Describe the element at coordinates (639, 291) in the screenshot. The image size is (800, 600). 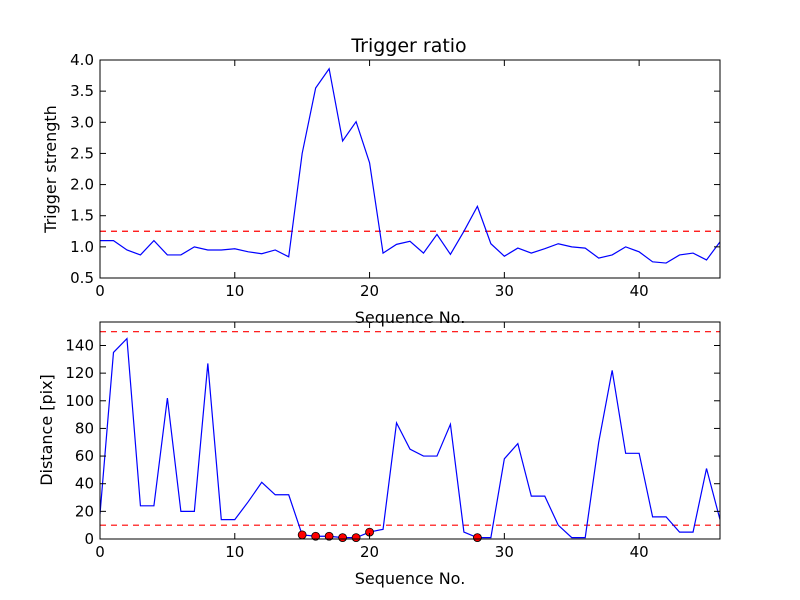
I see `x-tick-label-top-4: 40` at that location.